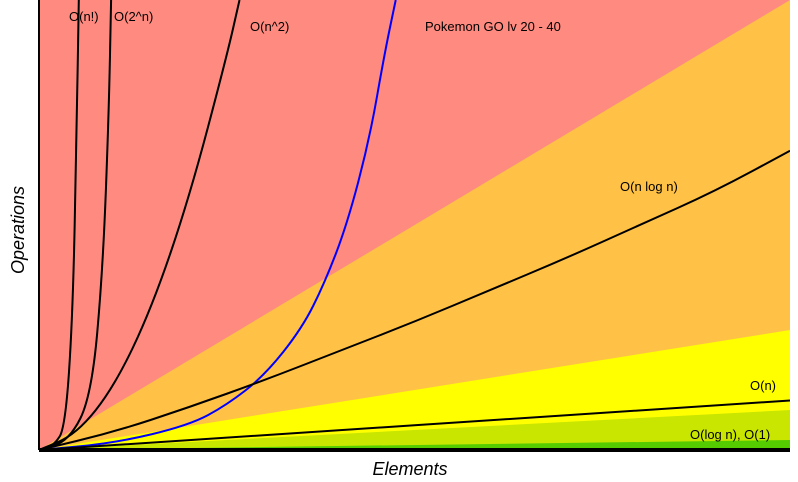  Describe the element at coordinates (269, 26) in the screenshot. I see `label-quadratic: O(n^2)` at that location.